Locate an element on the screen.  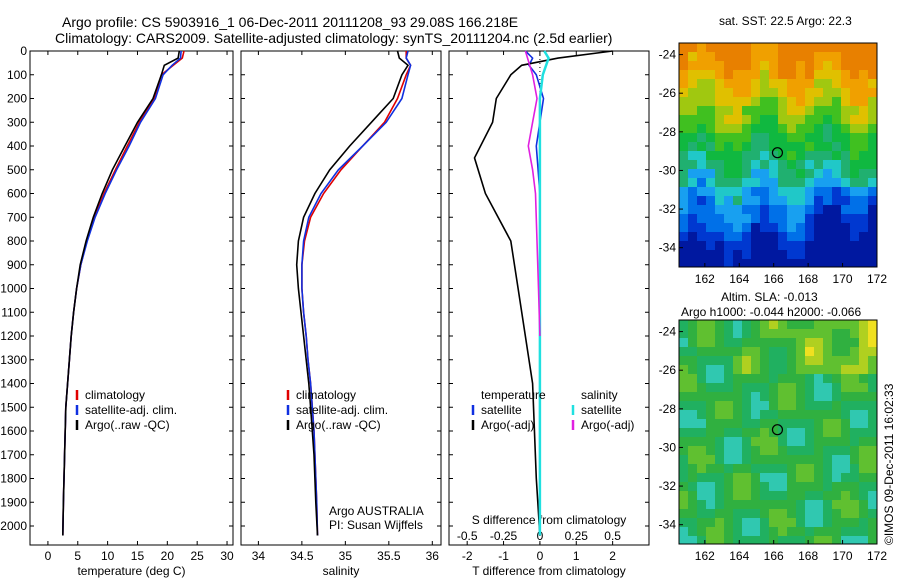
panel-annotation: Argo AUSTRALIA is located at coordinates (376, 511).